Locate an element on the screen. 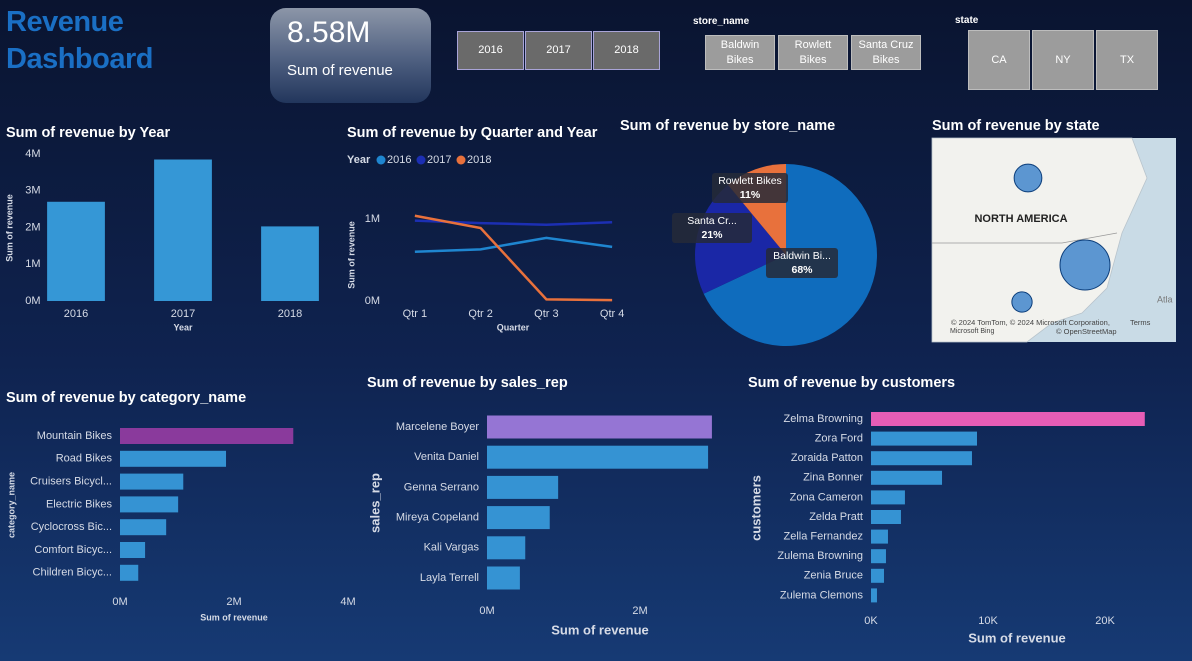 This screenshot has height=661, width=1192. x-tick-label: Qtr 4 is located at coordinates (612, 314).